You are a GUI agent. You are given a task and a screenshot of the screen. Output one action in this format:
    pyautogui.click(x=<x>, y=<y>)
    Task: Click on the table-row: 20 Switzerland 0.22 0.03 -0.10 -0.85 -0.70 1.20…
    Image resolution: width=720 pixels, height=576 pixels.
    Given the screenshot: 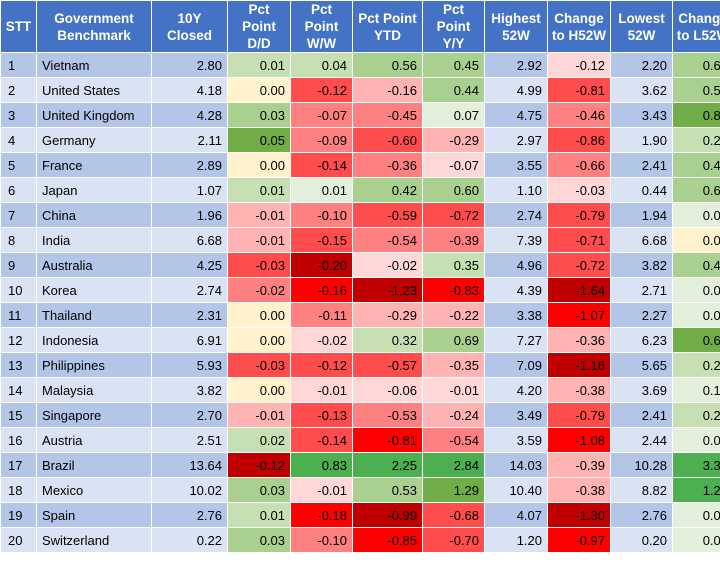 What is the action you would take?
    pyautogui.click(x=360, y=540)
    